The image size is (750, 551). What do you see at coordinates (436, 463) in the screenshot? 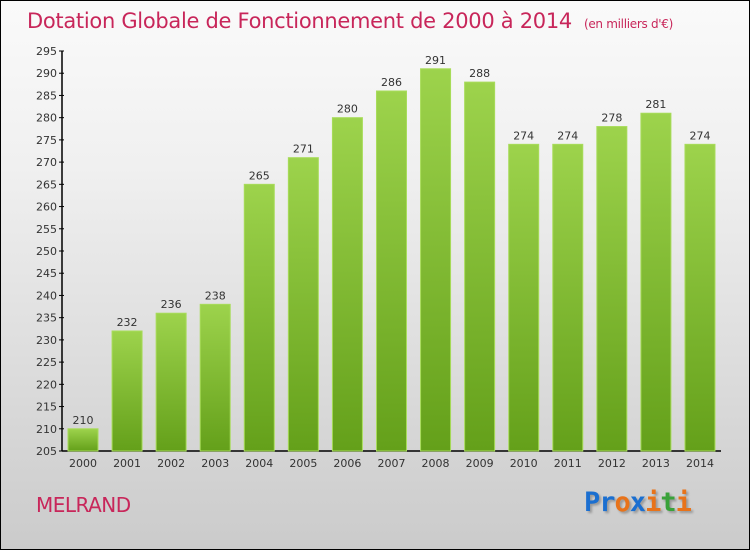
I see `x-tick-label-2008: 2008` at bounding box center [436, 463].